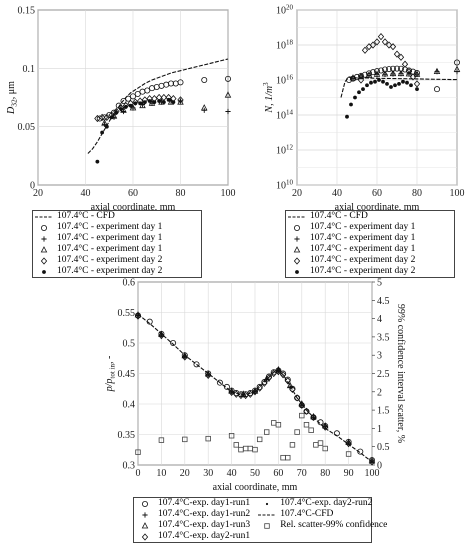  I want to click on legend-entry: 107.4°C-exp. day1-run2, so click(194, 514).